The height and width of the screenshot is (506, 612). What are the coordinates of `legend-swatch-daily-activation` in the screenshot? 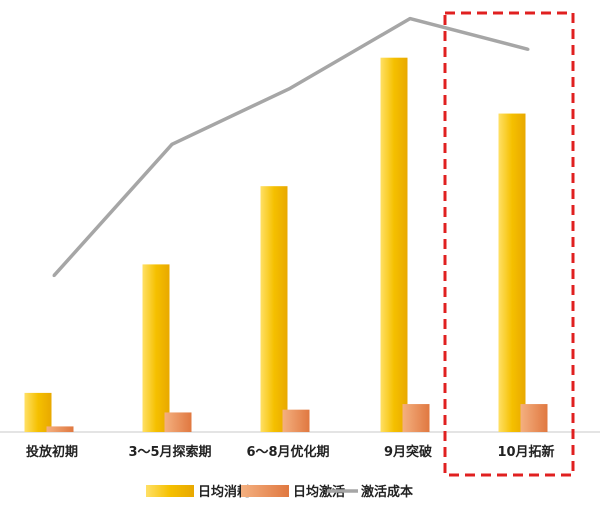 It's located at (265, 491).